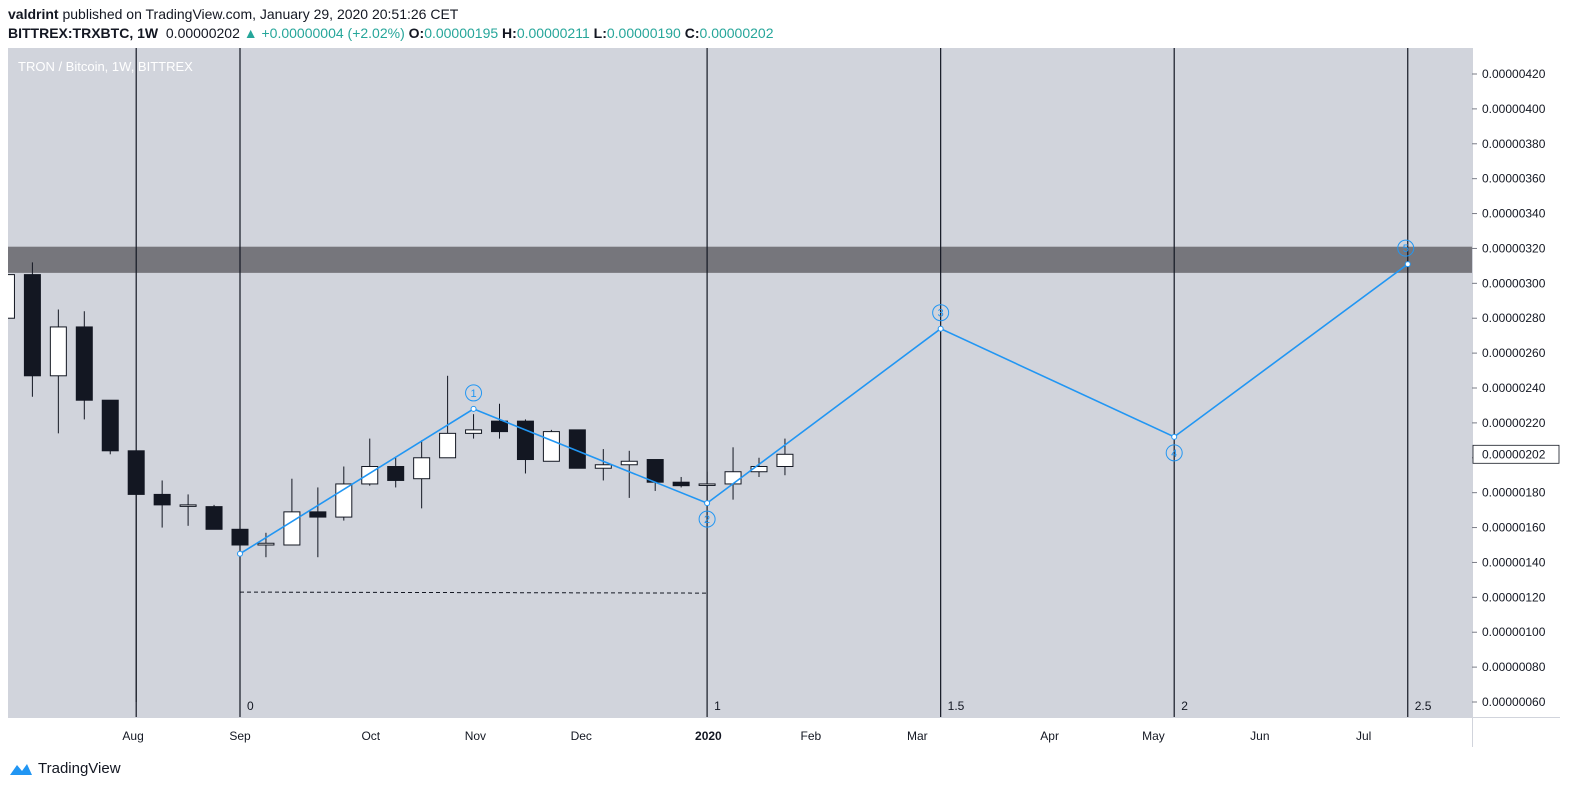 The image size is (1584, 798). What do you see at coordinates (708, 736) in the screenshot?
I see `time-tick-label: 2020` at bounding box center [708, 736].